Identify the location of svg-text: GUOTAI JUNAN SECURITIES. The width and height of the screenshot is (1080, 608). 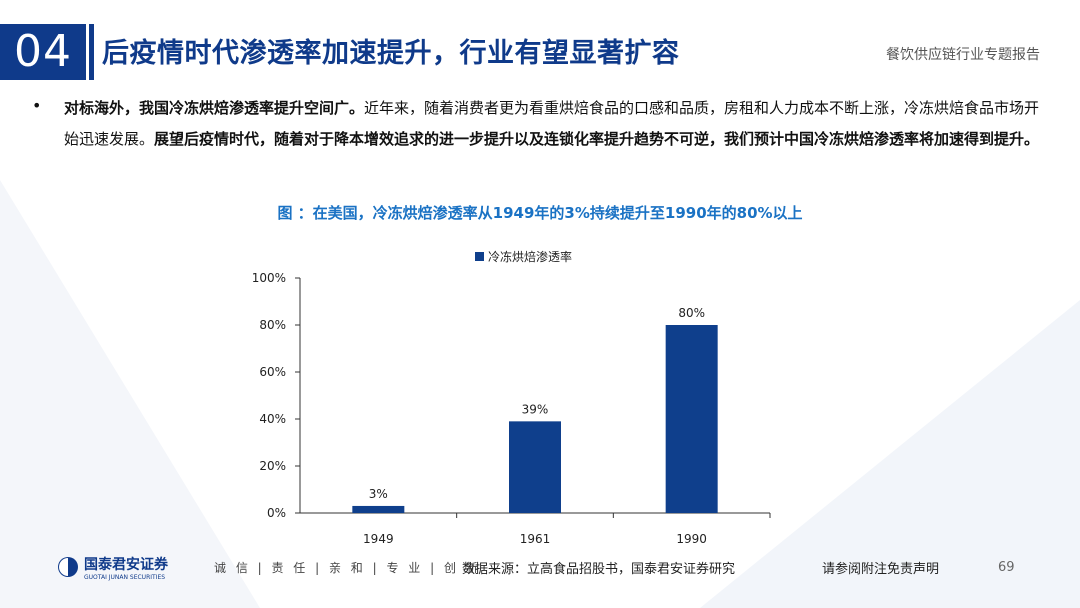
(124, 577).